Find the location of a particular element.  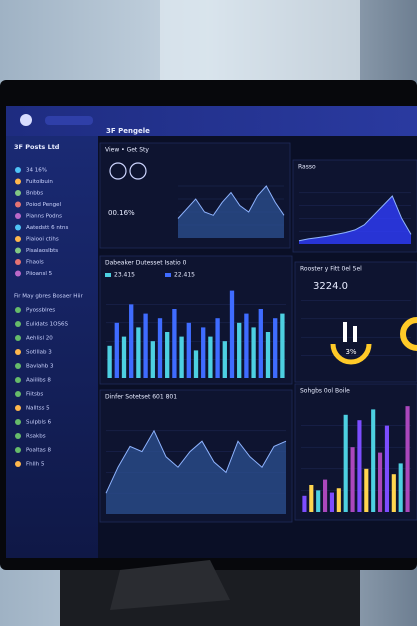

gauge-bar is located at coordinates (355, 334).